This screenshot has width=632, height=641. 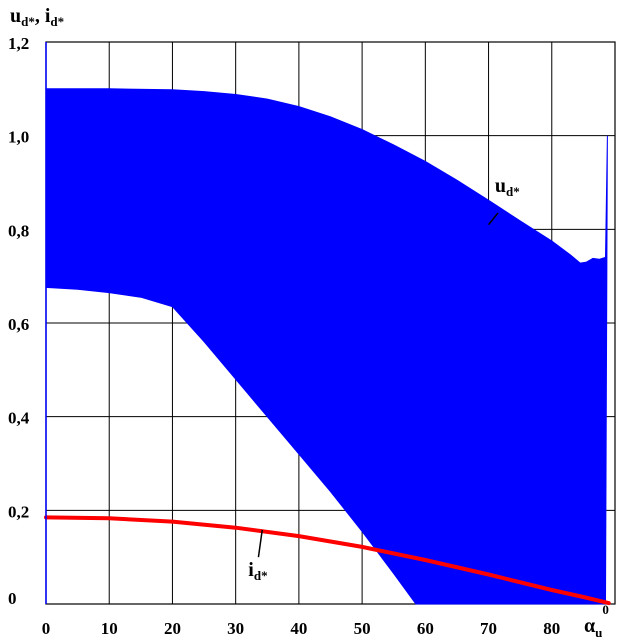 I want to click on y-tick-label: 0,2, so click(x=18, y=511).